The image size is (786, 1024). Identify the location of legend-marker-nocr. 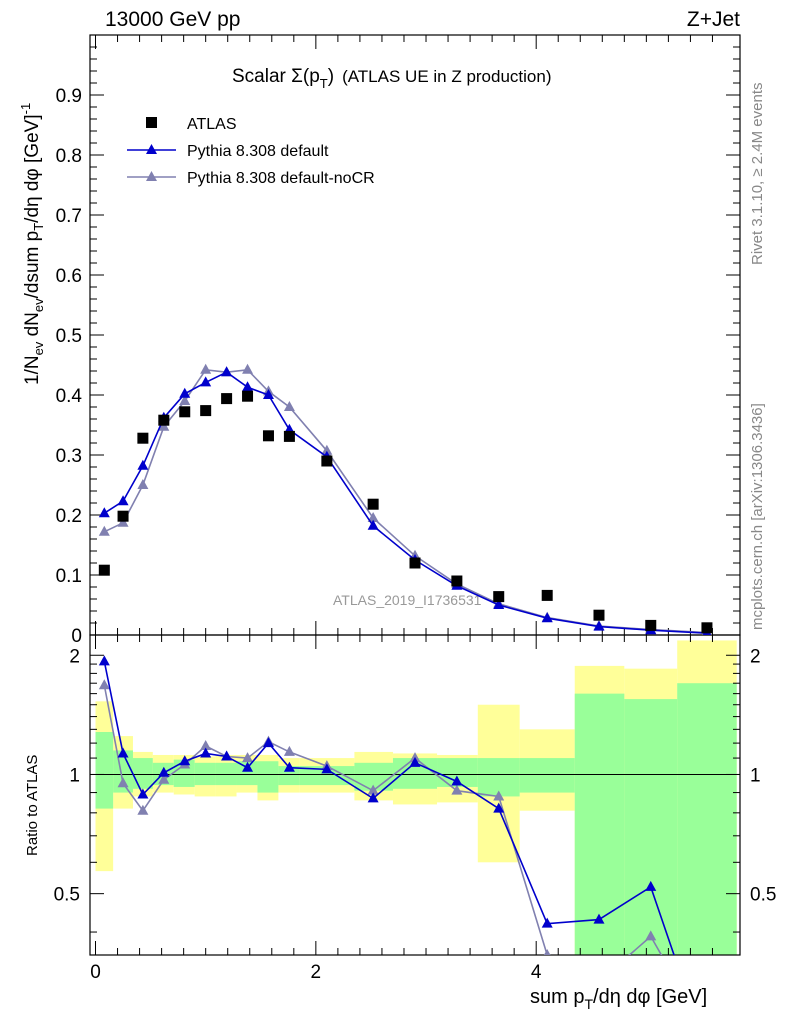
(151, 176).